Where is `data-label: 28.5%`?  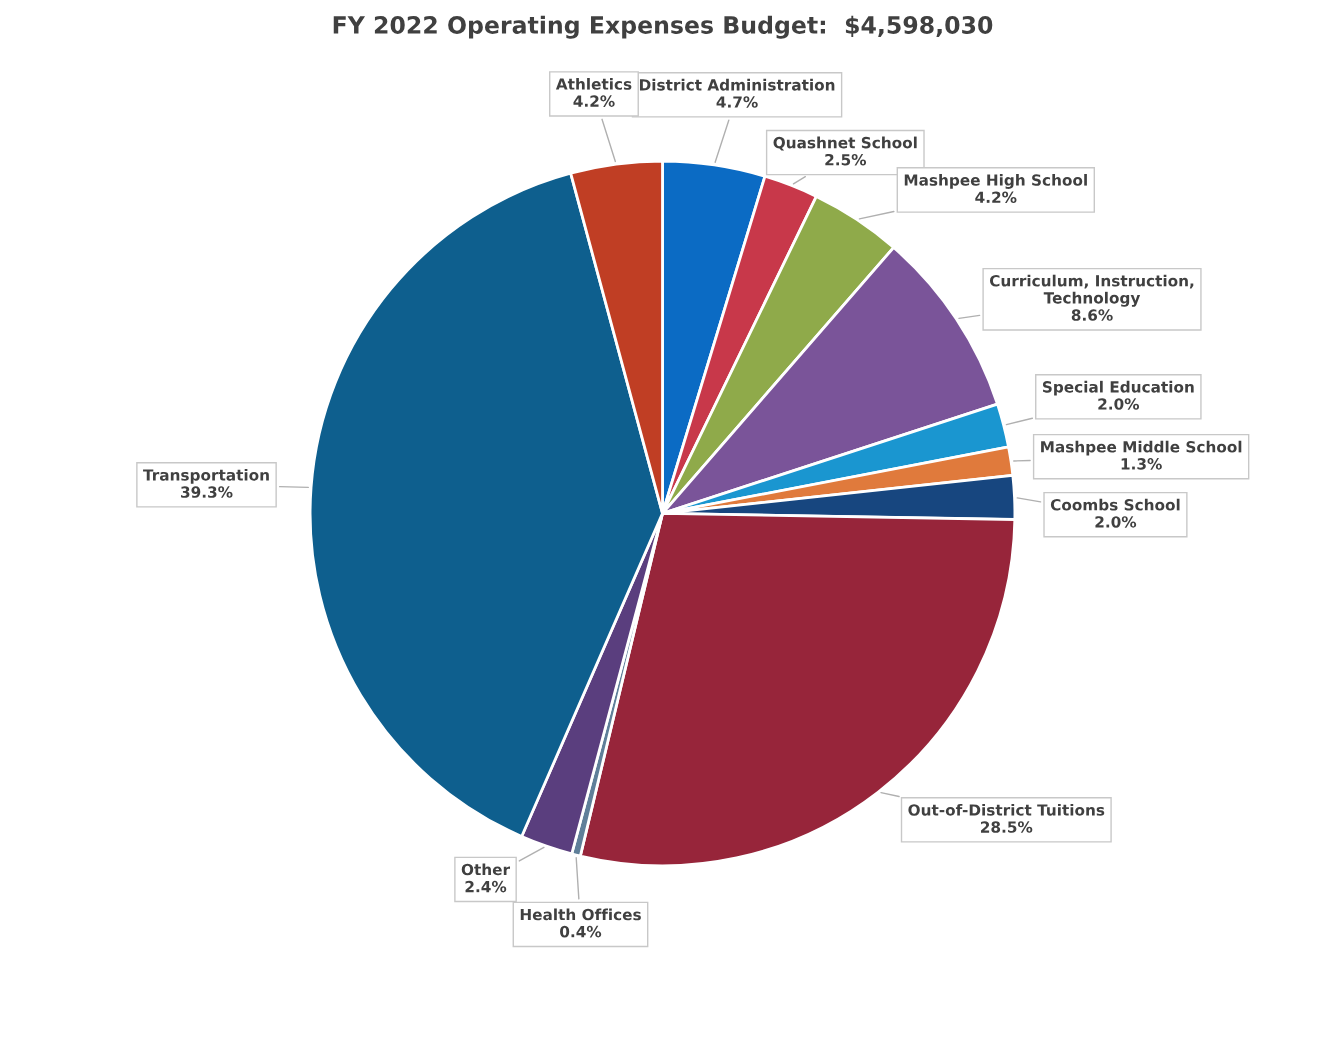 data-label: 28.5% is located at coordinates (1007, 827).